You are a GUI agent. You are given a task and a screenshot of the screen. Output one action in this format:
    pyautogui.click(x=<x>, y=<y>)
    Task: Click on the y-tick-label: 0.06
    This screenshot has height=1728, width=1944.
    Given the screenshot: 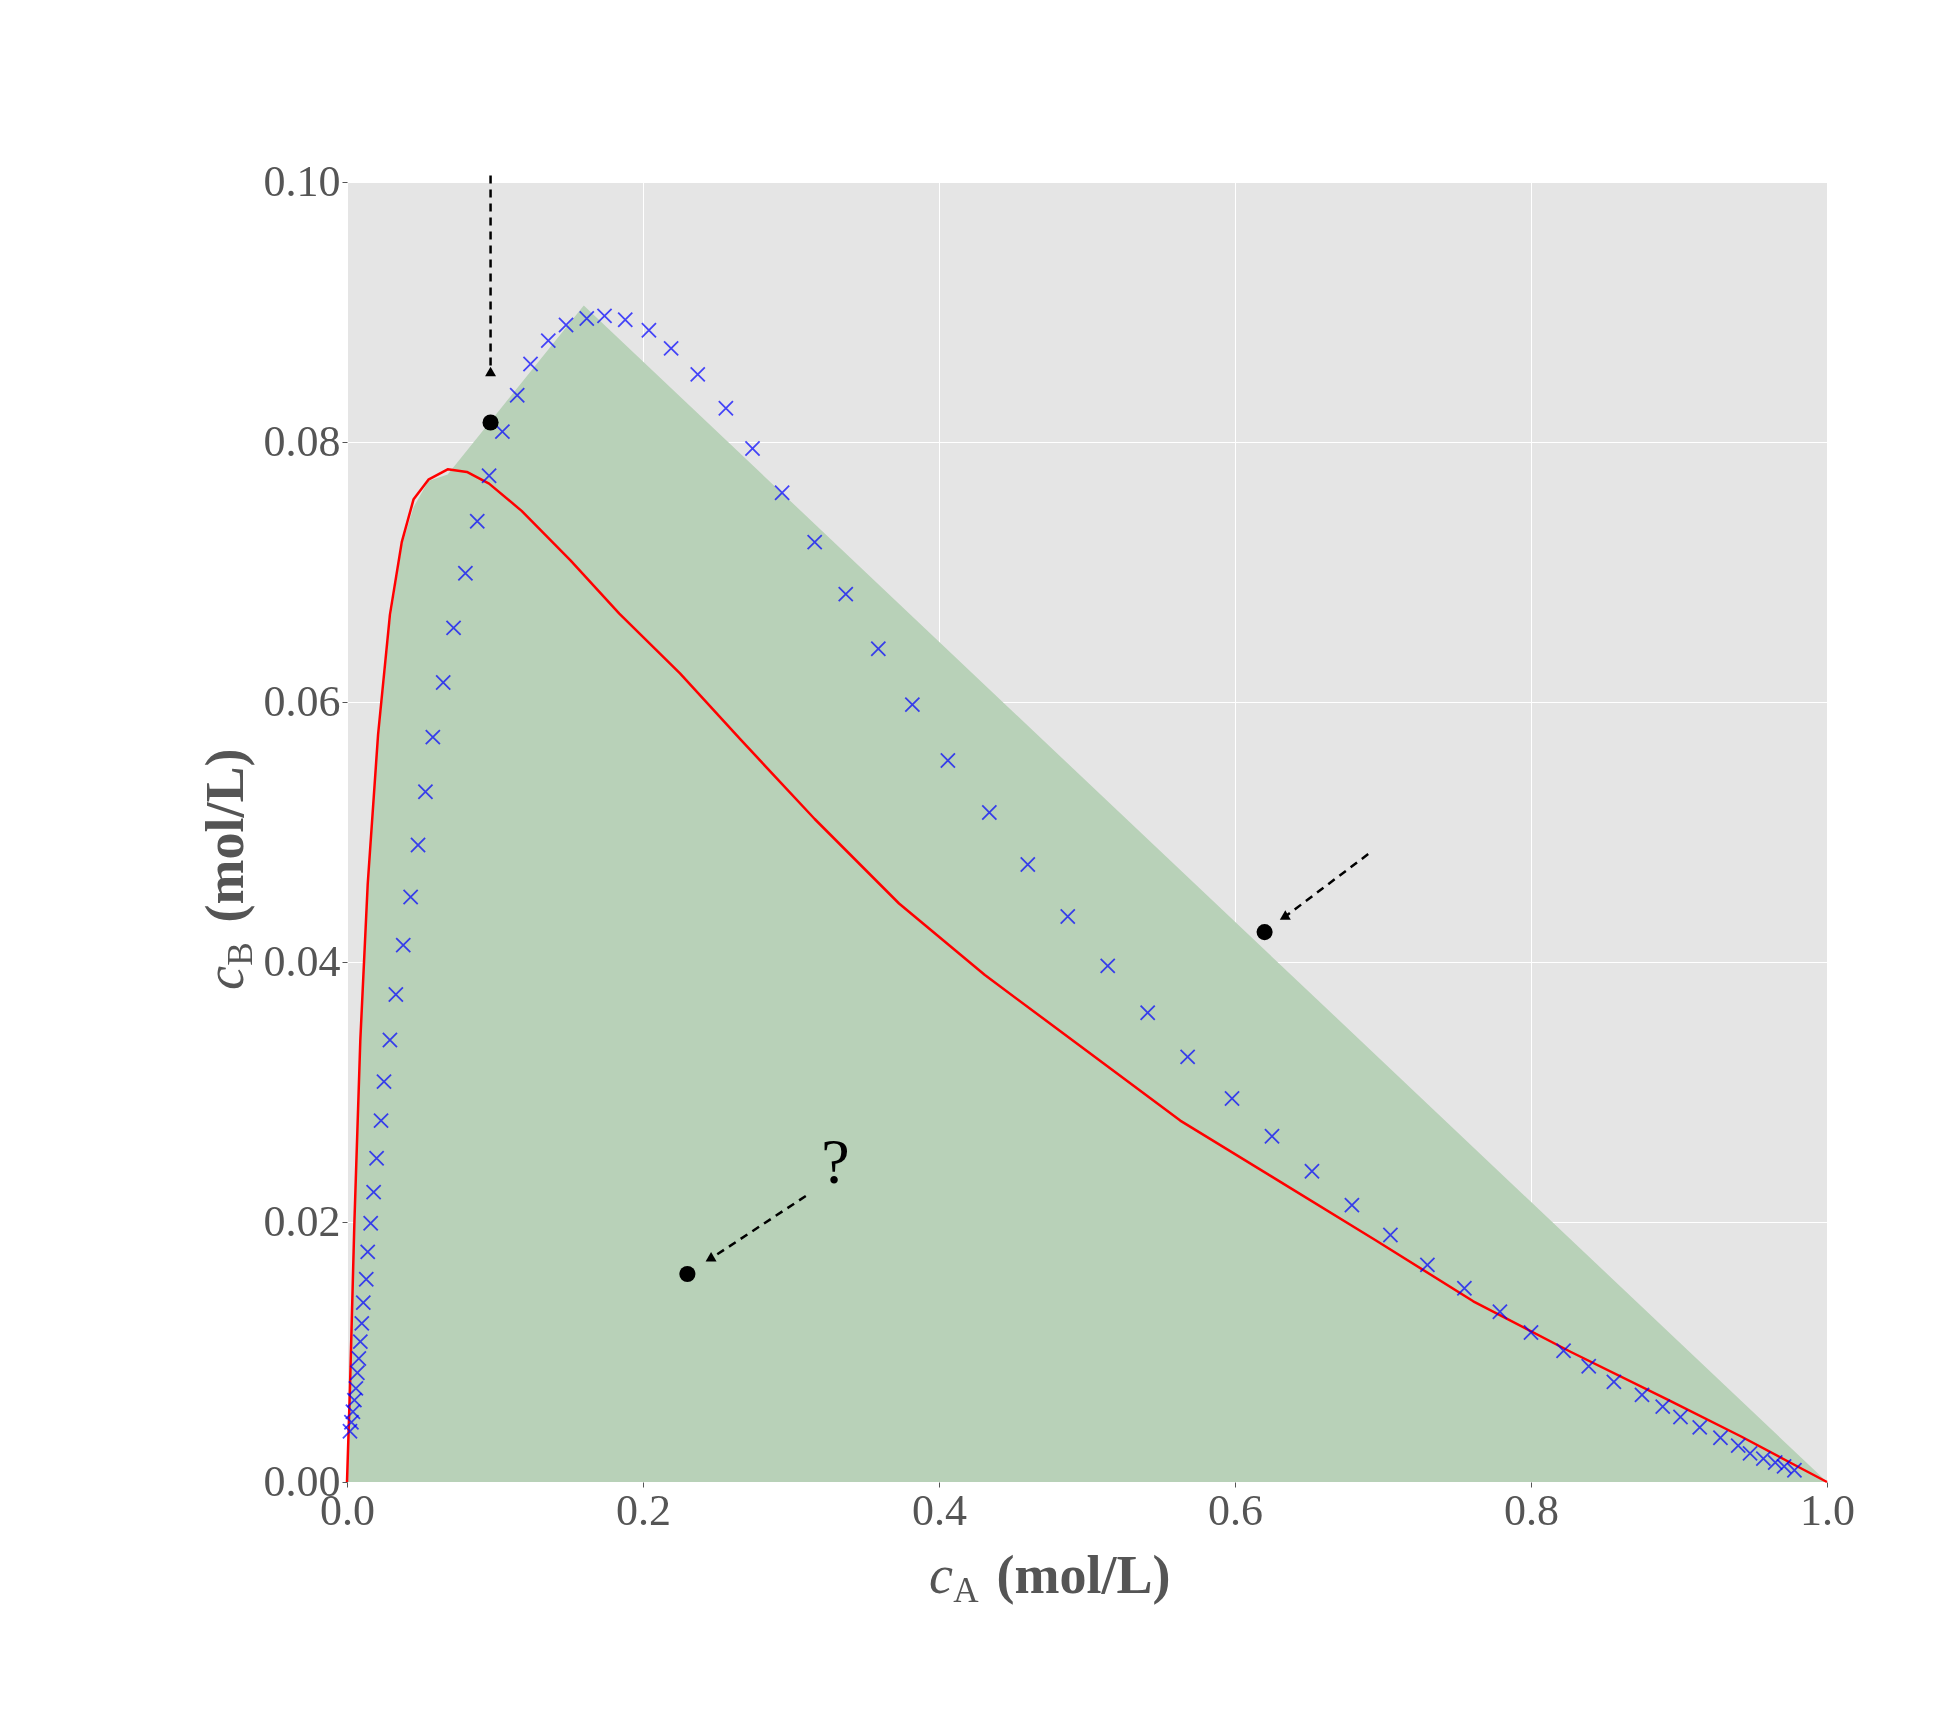 What is the action you would take?
    pyautogui.click(x=302, y=701)
    